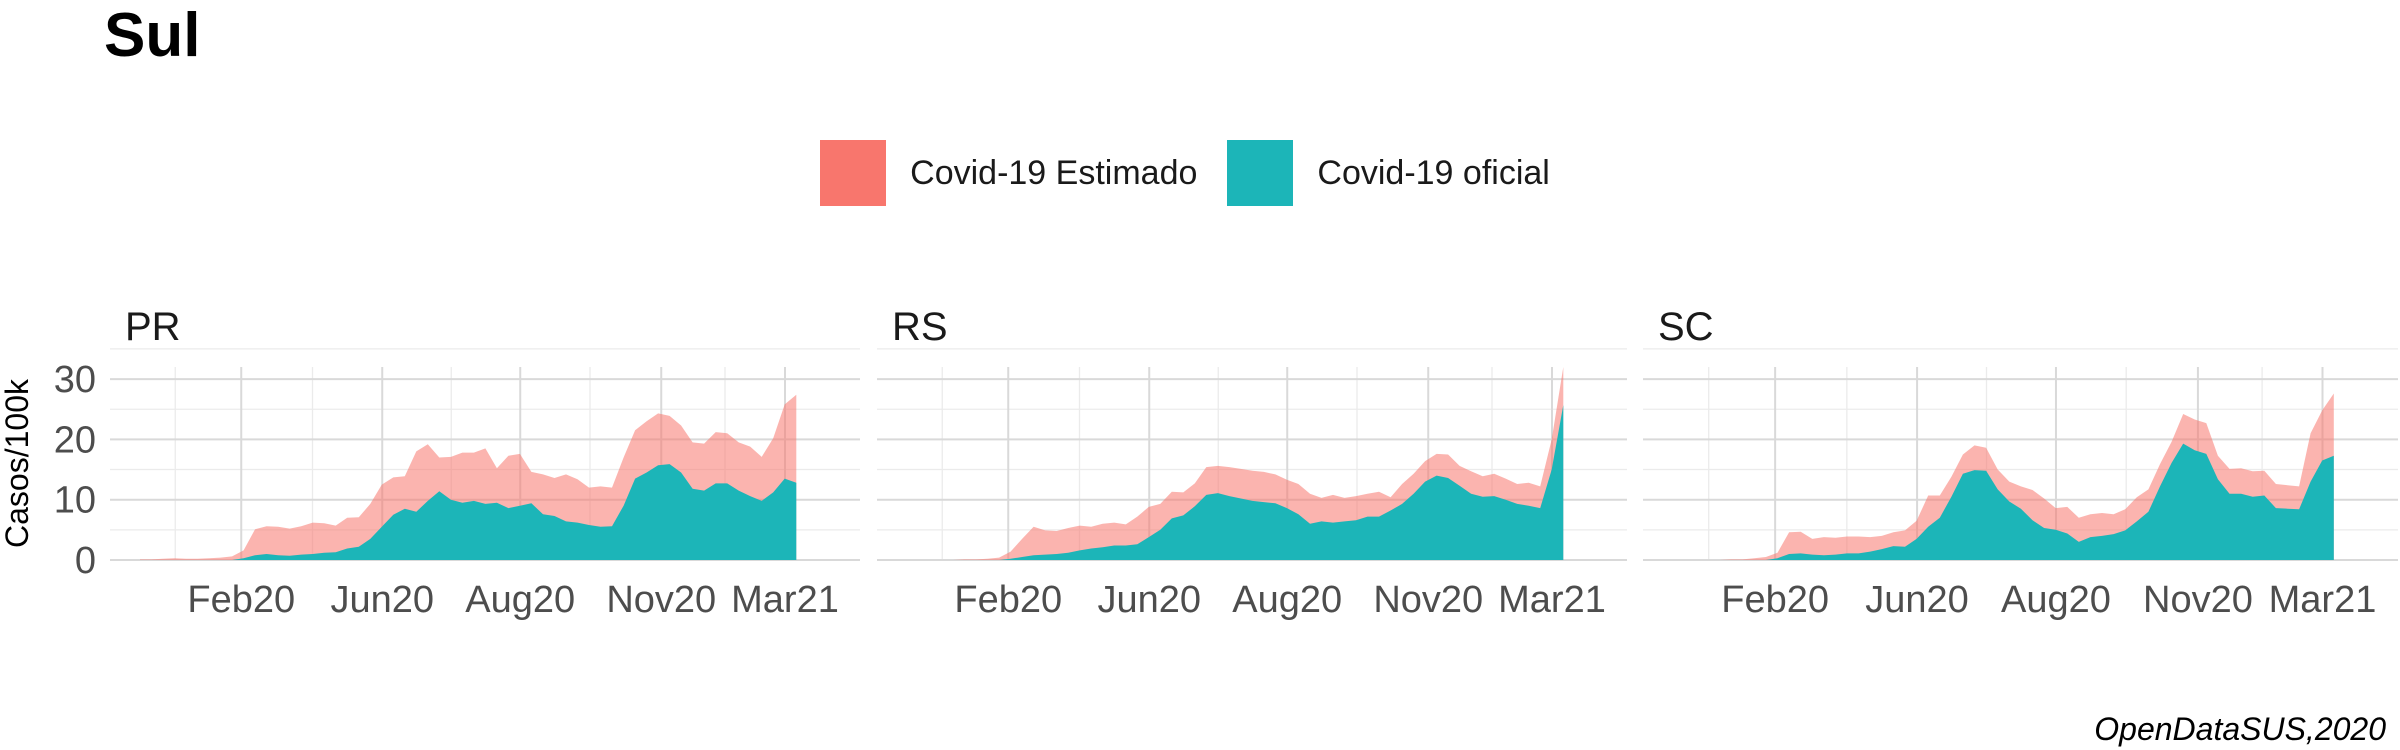  I want to click on facet-label: SC, so click(1686, 327).